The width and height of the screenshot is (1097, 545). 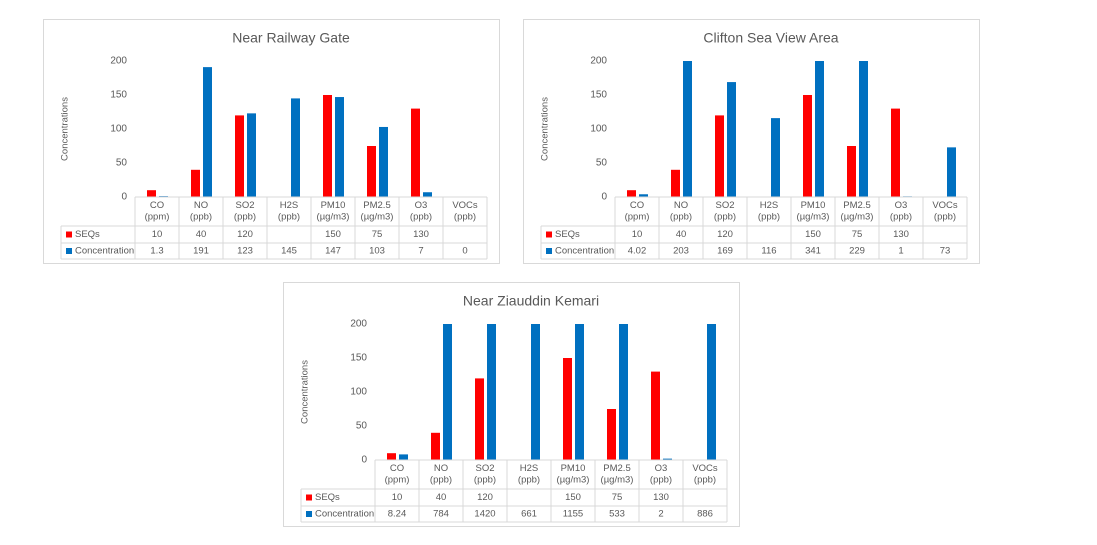 What do you see at coordinates (377, 251) in the screenshot?
I see `table-cell: 103` at bounding box center [377, 251].